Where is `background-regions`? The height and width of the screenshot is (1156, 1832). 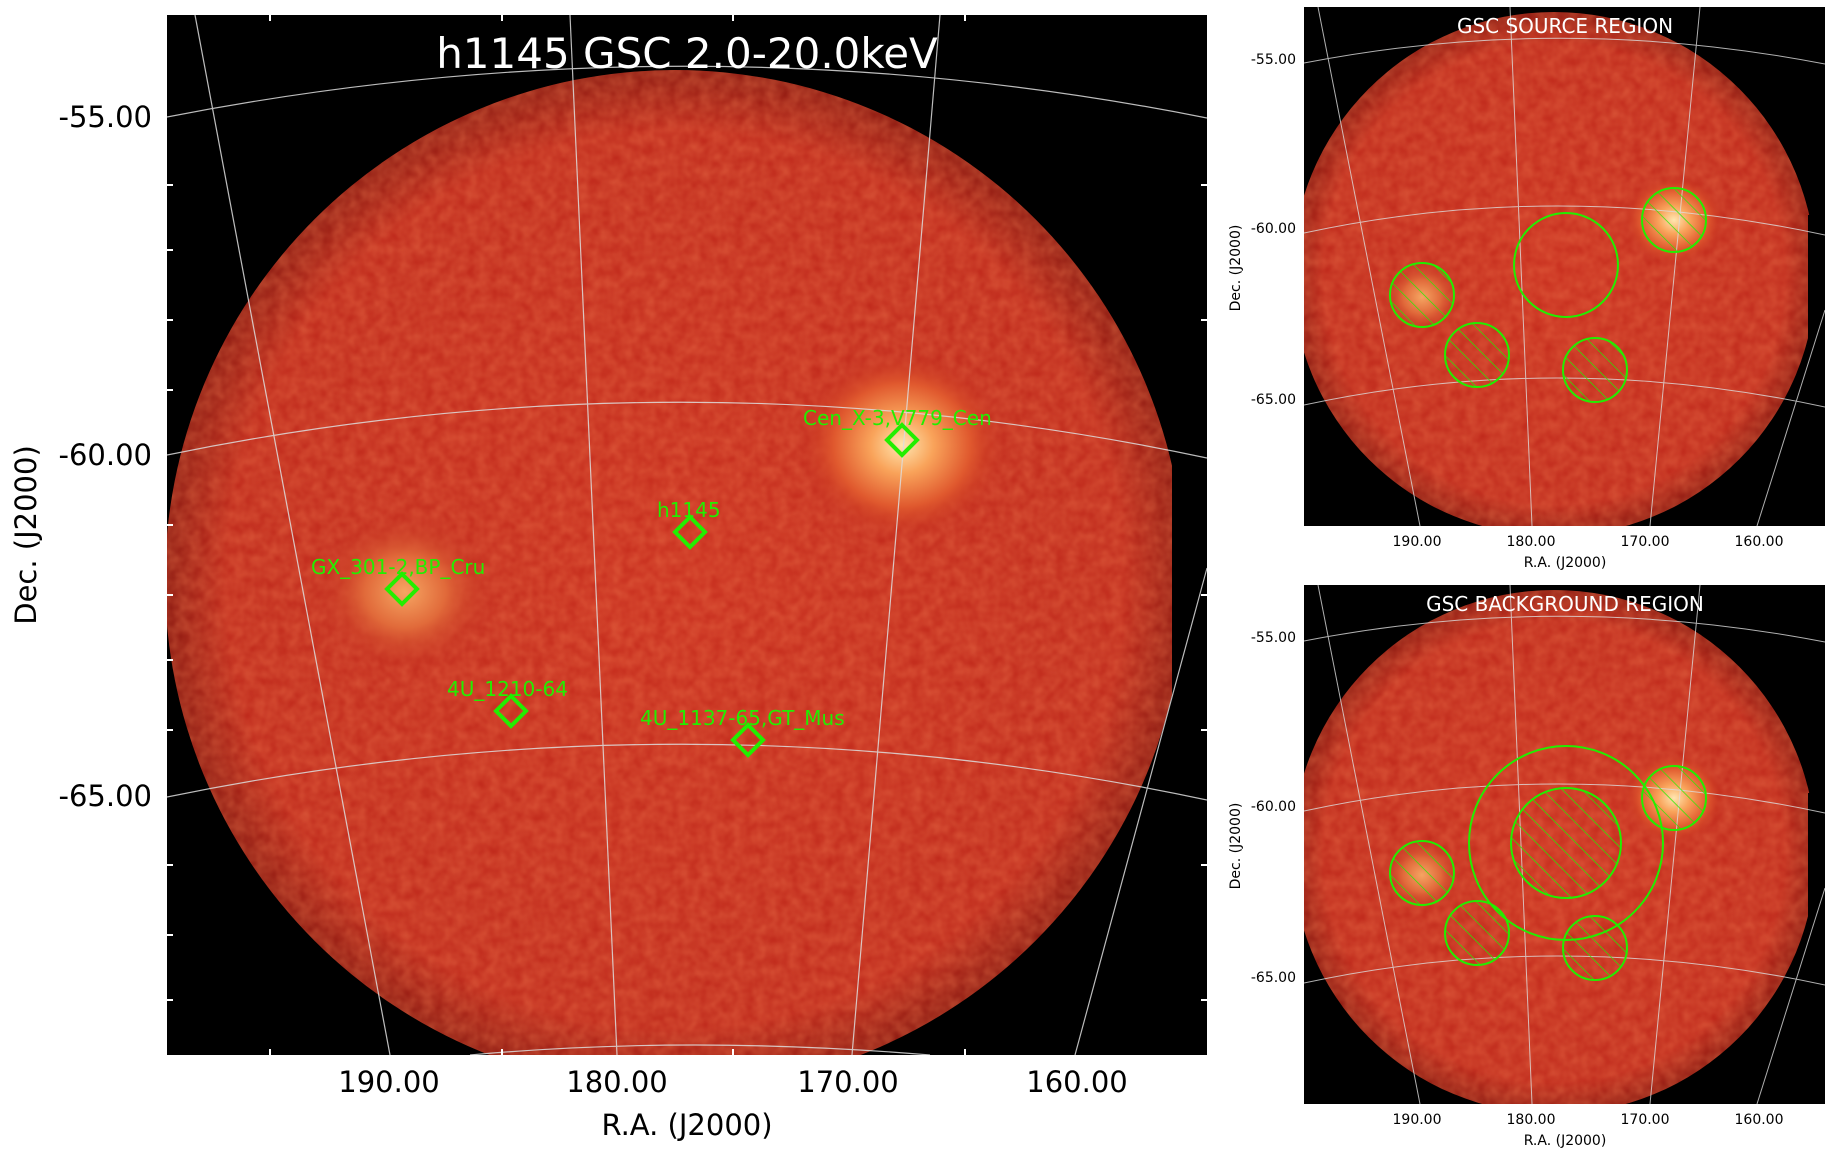 background-regions is located at coordinates (1548, 863).